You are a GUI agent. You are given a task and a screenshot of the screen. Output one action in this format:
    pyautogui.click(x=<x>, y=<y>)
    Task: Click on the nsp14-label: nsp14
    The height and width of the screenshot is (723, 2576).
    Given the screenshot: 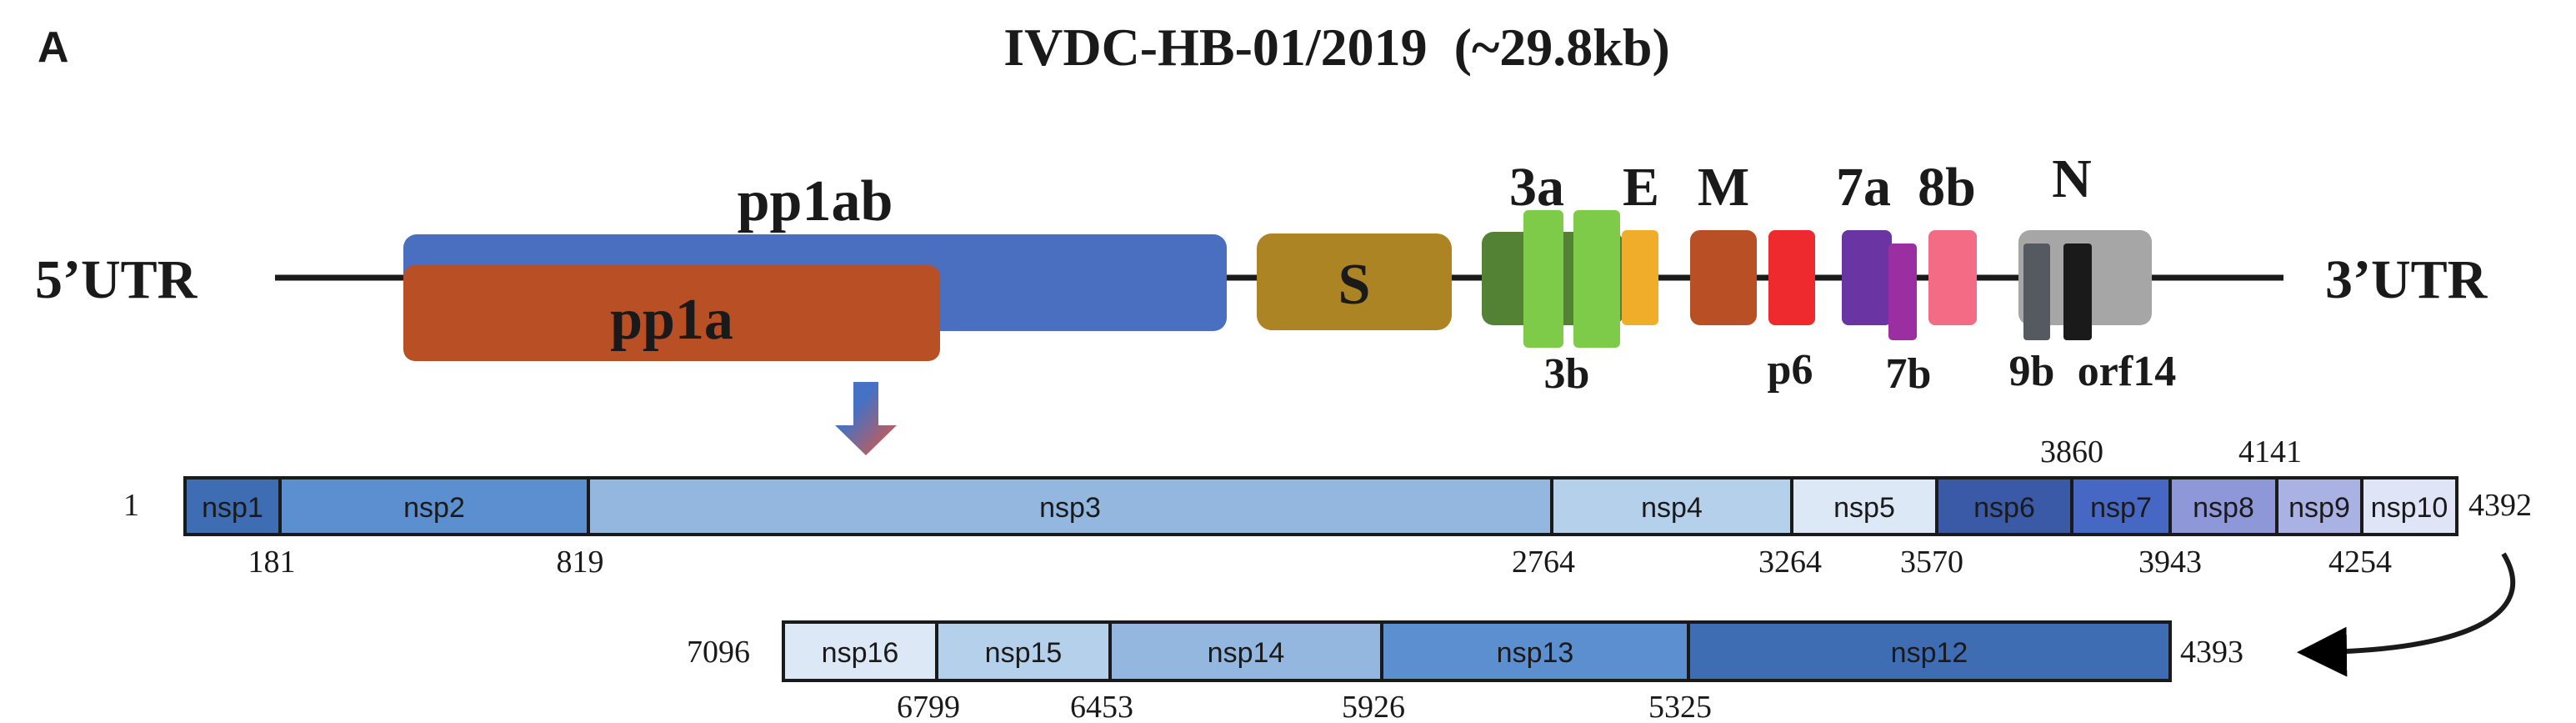 What is the action you would take?
    pyautogui.click(x=1246, y=653)
    